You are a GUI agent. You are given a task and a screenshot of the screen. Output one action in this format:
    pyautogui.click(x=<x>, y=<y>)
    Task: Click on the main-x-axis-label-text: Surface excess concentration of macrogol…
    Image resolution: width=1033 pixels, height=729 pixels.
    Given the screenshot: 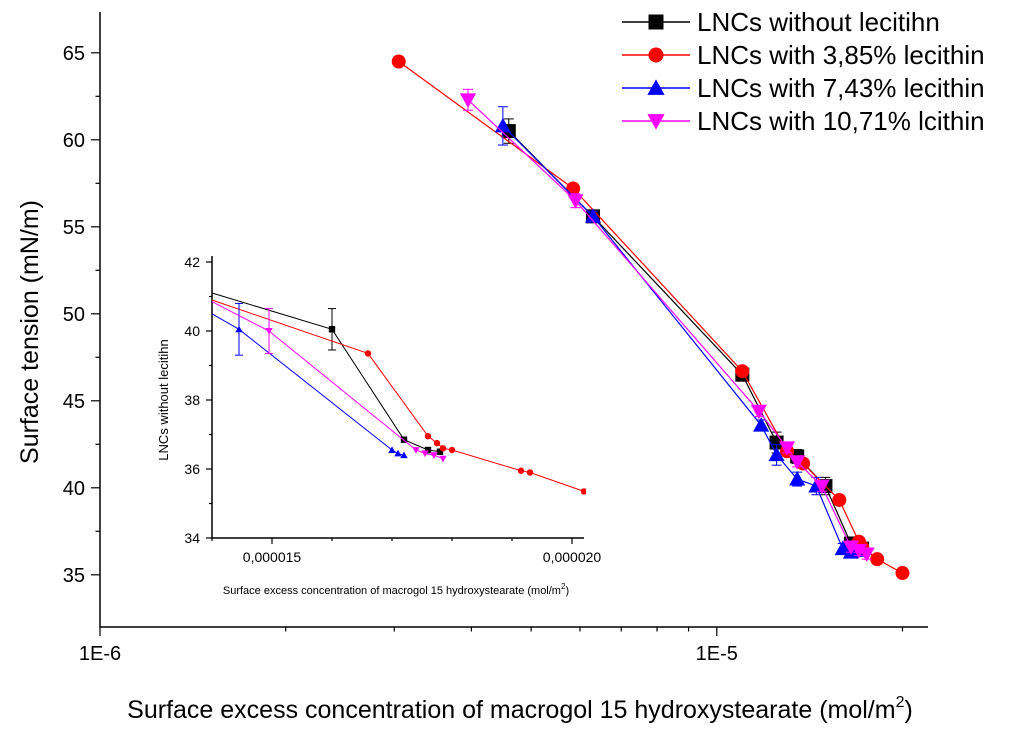 What is the action you would take?
    pyautogui.click(x=511, y=710)
    